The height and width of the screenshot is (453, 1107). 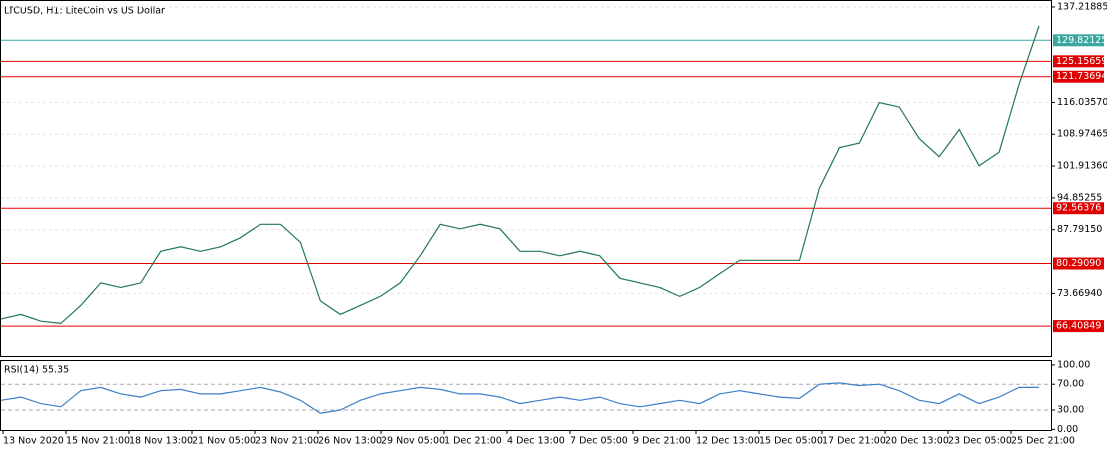 What do you see at coordinates (599, 441) in the screenshot?
I see `x-tick-label: 7 Dec 05:00` at bounding box center [599, 441].